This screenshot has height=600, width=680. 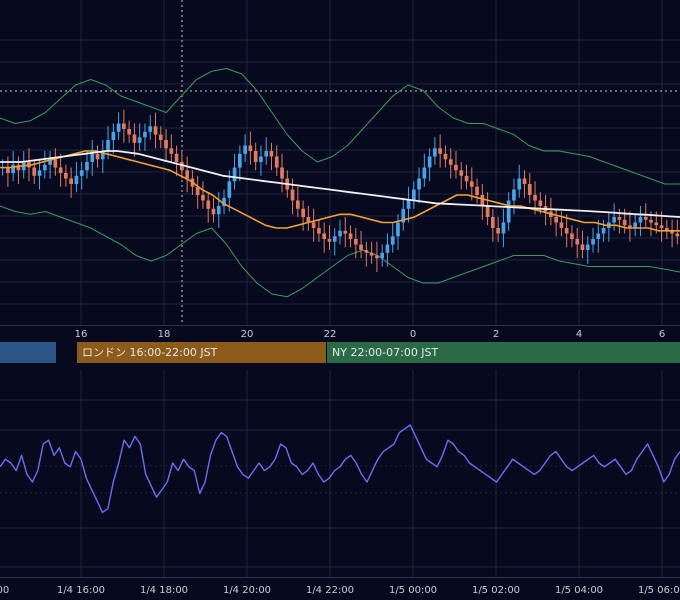 I want to click on bottom-axis-tick-label: 4:00, so click(x=4, y=590).